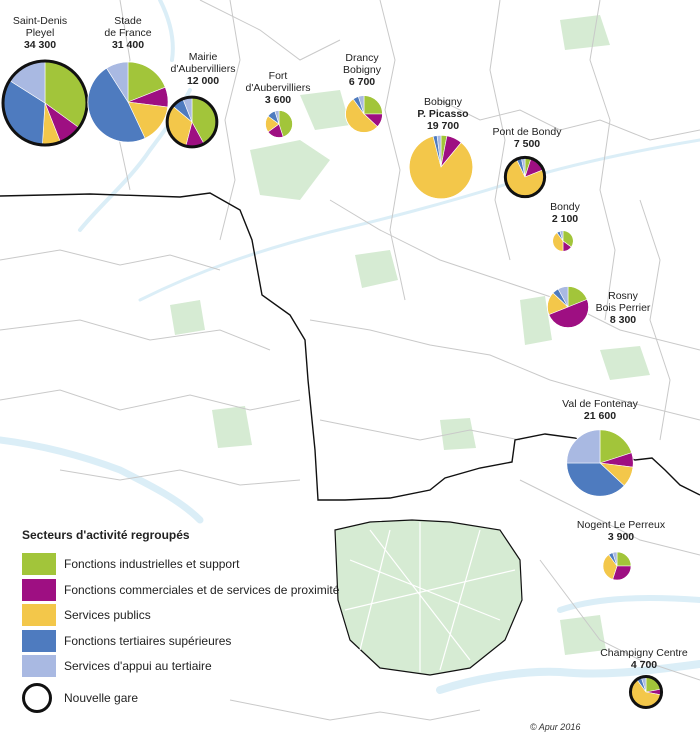 Image resolution: width=700 pixels, height=739 pixels. I want to click on station-name: Pleyel, so click(40, 33).